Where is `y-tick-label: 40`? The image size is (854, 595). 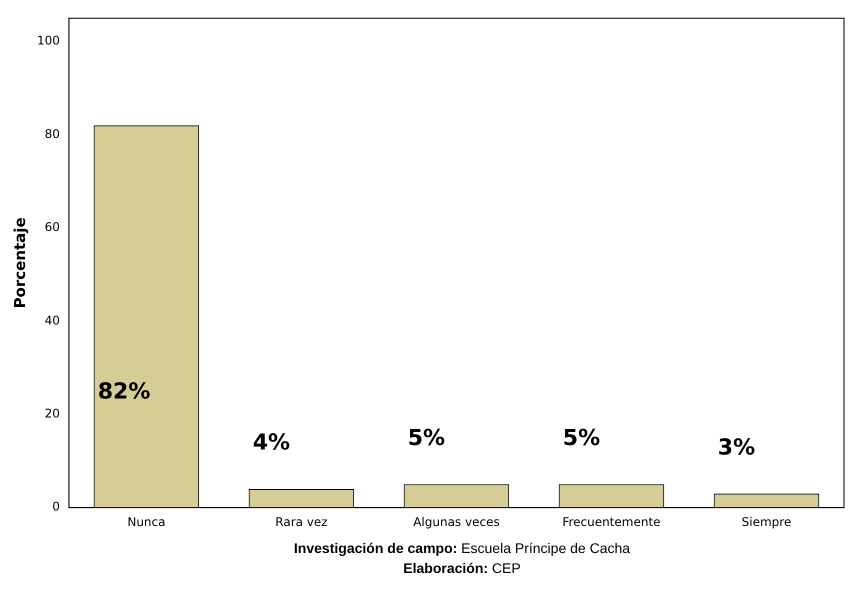
y-tick-label: 40 is located at coordinates (52, 320).